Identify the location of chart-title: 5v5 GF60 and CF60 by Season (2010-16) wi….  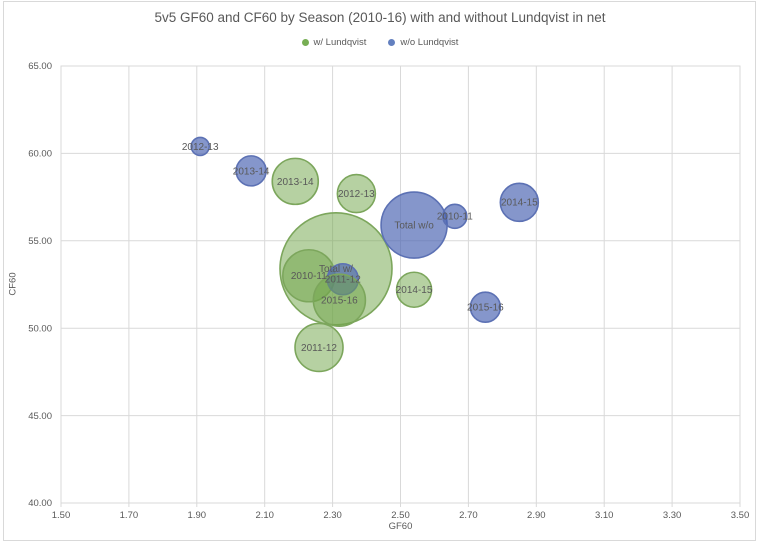
(380, 17).